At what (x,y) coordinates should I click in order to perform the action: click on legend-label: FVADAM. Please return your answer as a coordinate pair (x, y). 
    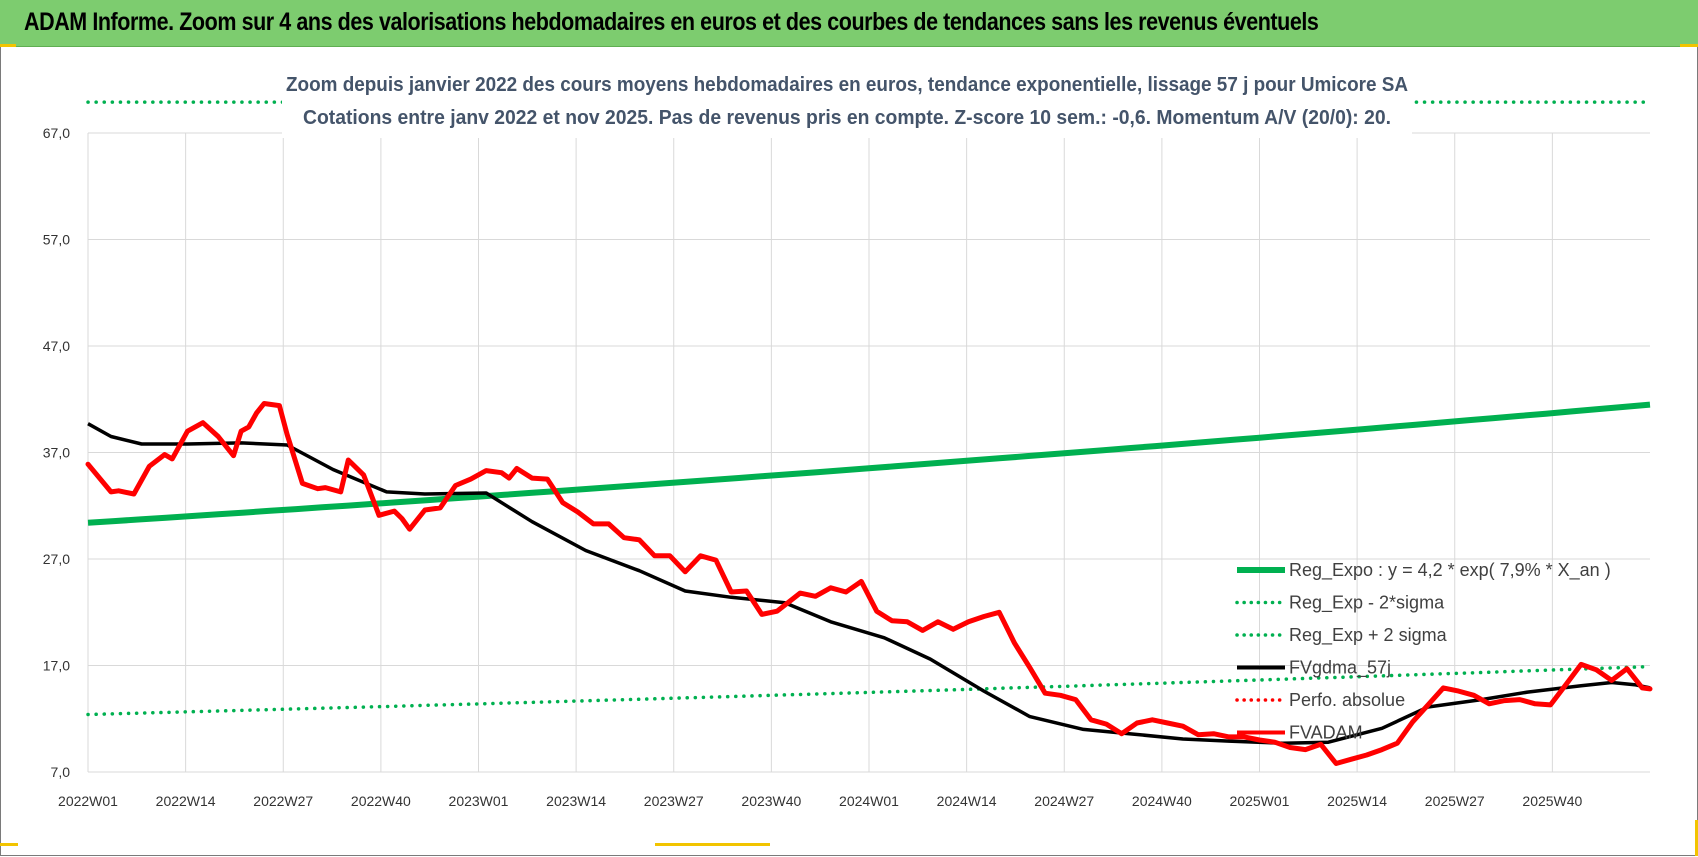
    Looking at the image, I should click on (1326, 733).